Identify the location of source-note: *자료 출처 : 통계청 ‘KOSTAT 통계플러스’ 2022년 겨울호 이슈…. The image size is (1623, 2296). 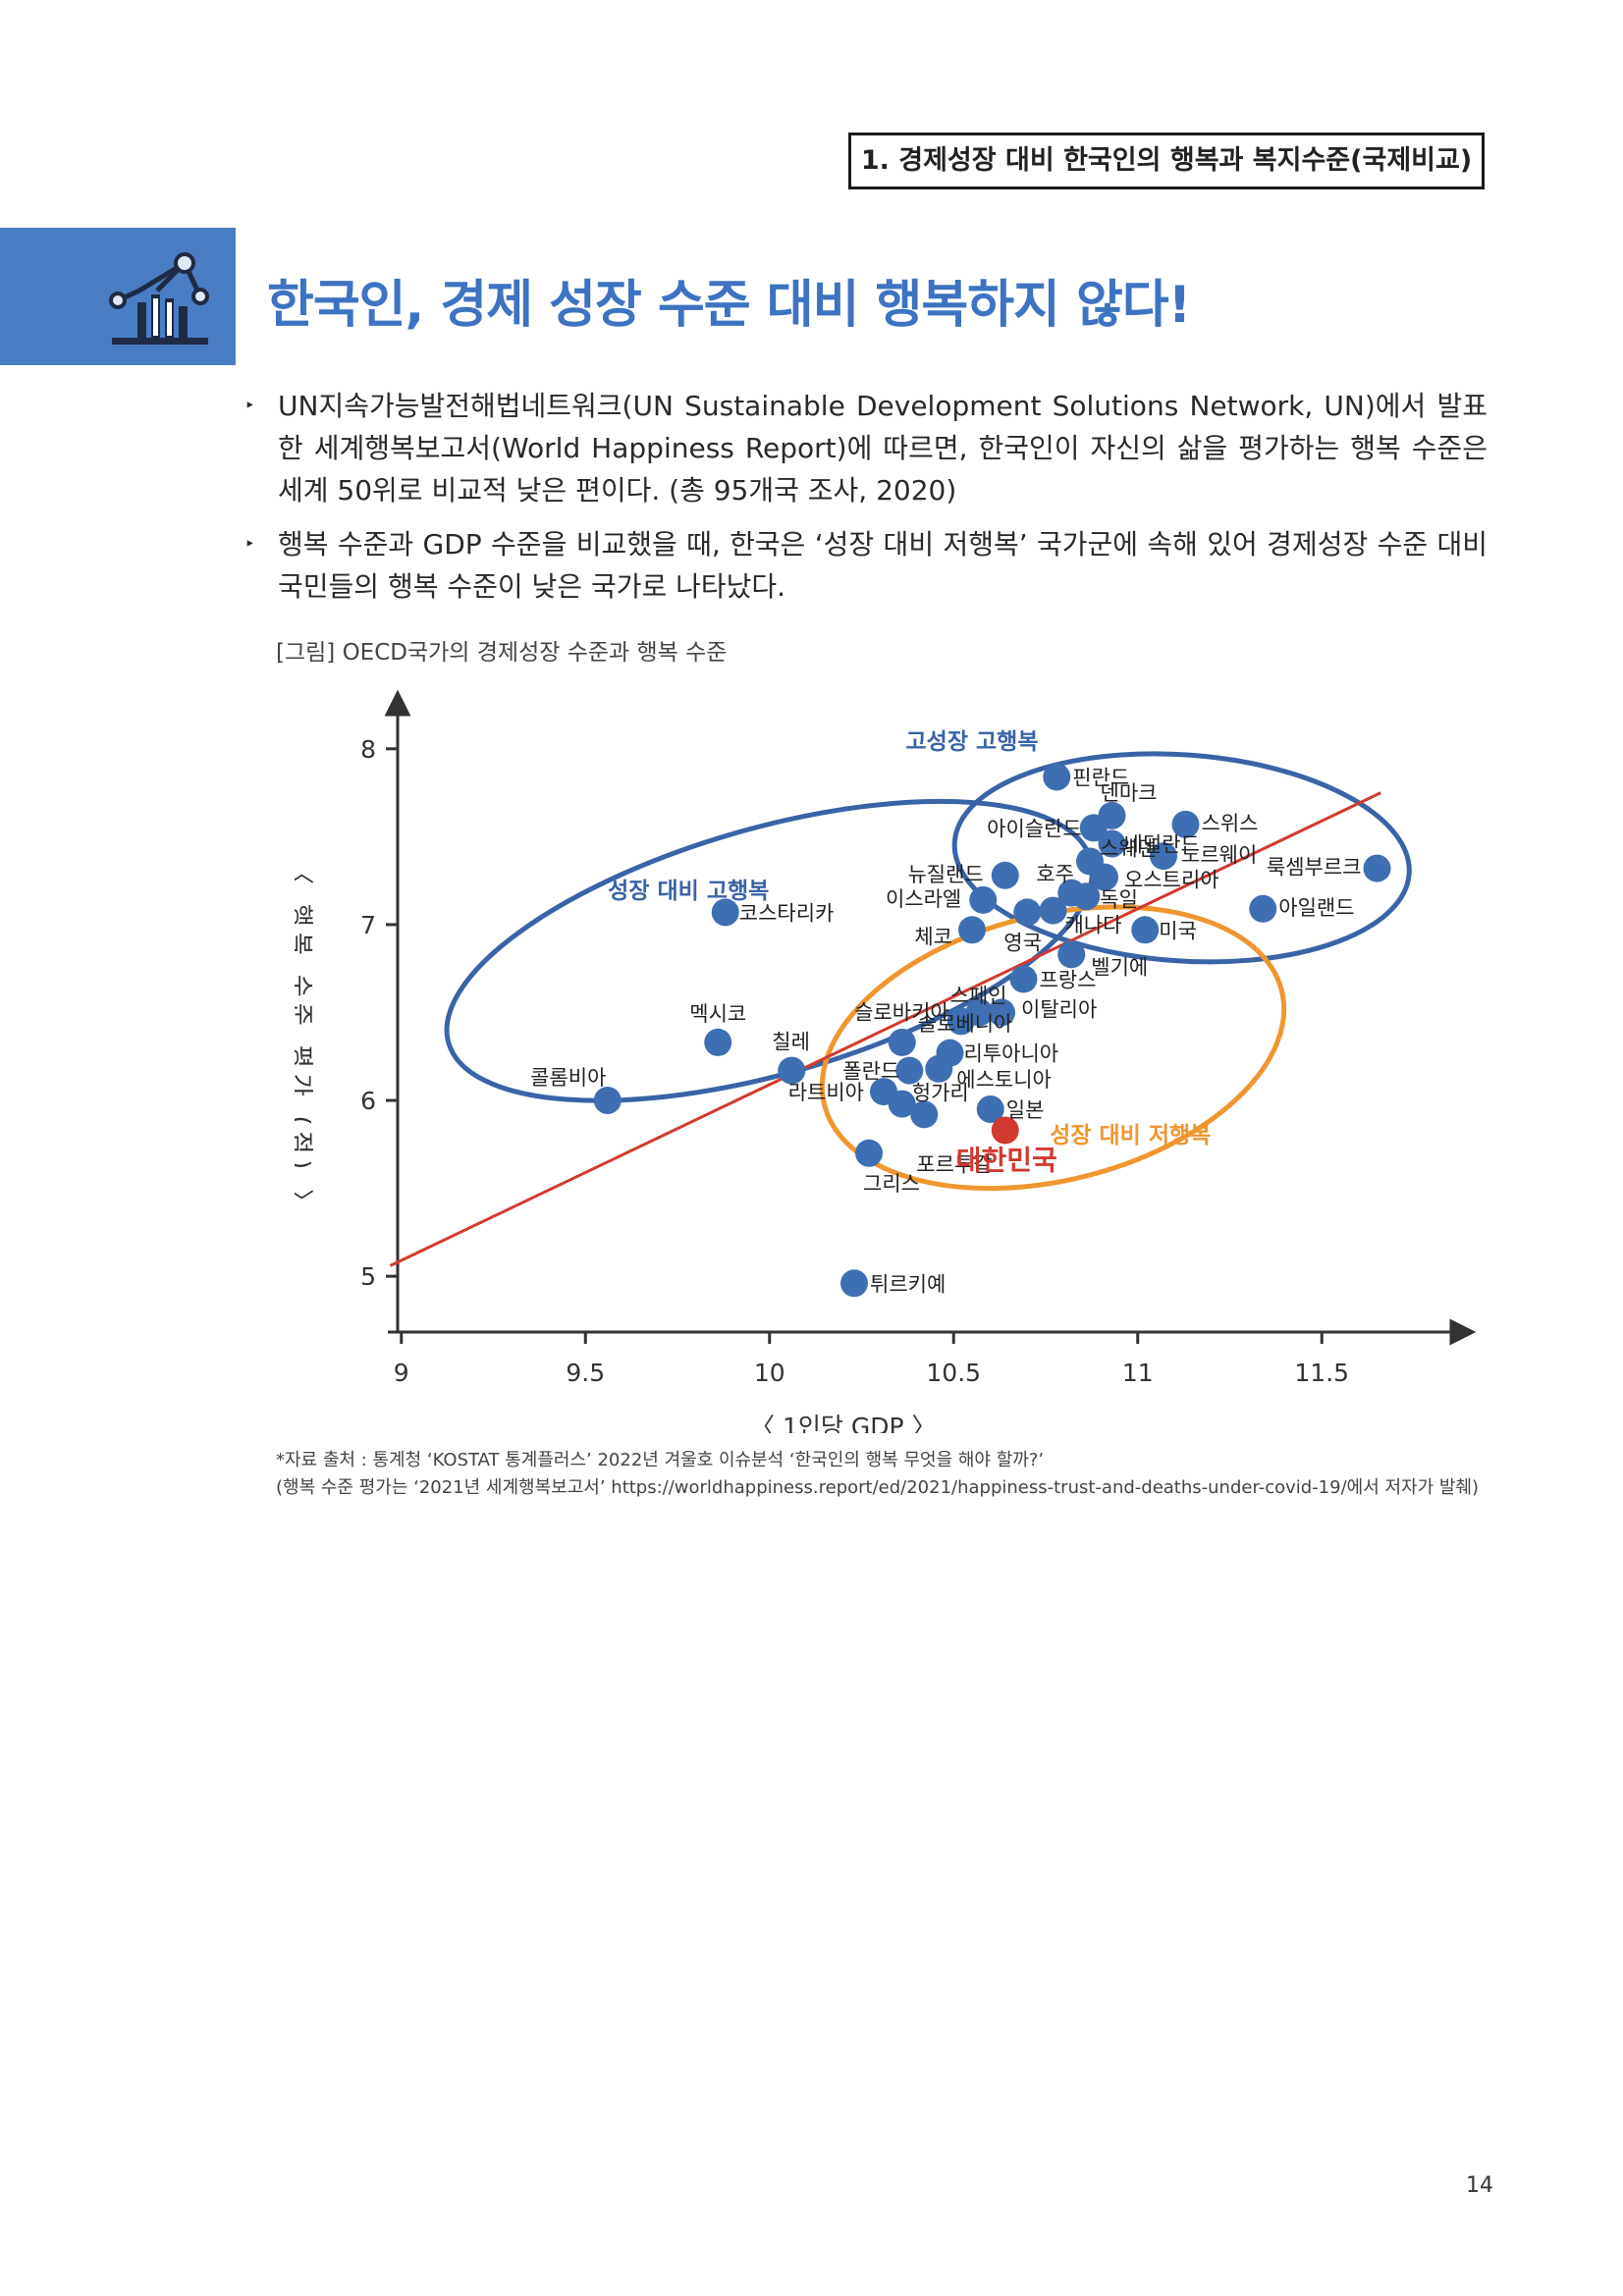
(877, 1474).